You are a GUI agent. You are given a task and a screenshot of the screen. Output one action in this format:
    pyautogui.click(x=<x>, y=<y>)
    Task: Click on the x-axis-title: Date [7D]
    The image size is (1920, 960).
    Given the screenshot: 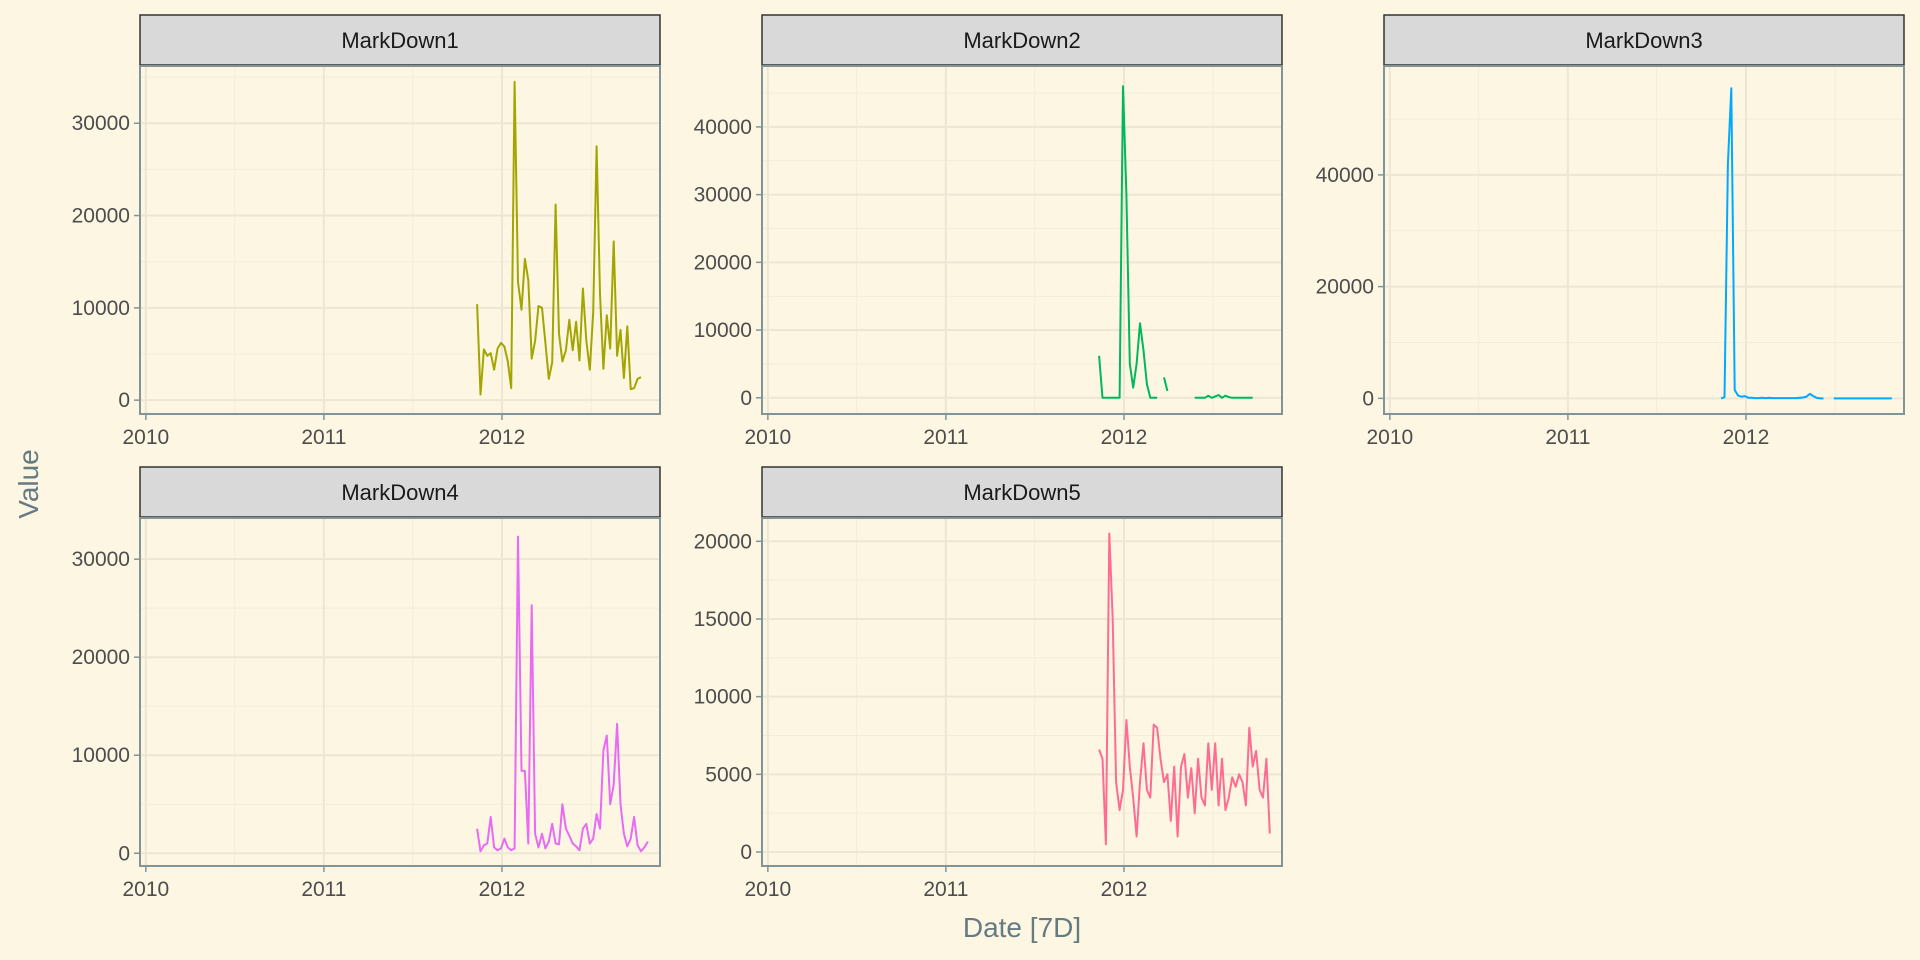 What is the action you would take?
    pyautogui.click(x=1022, y=927)
    